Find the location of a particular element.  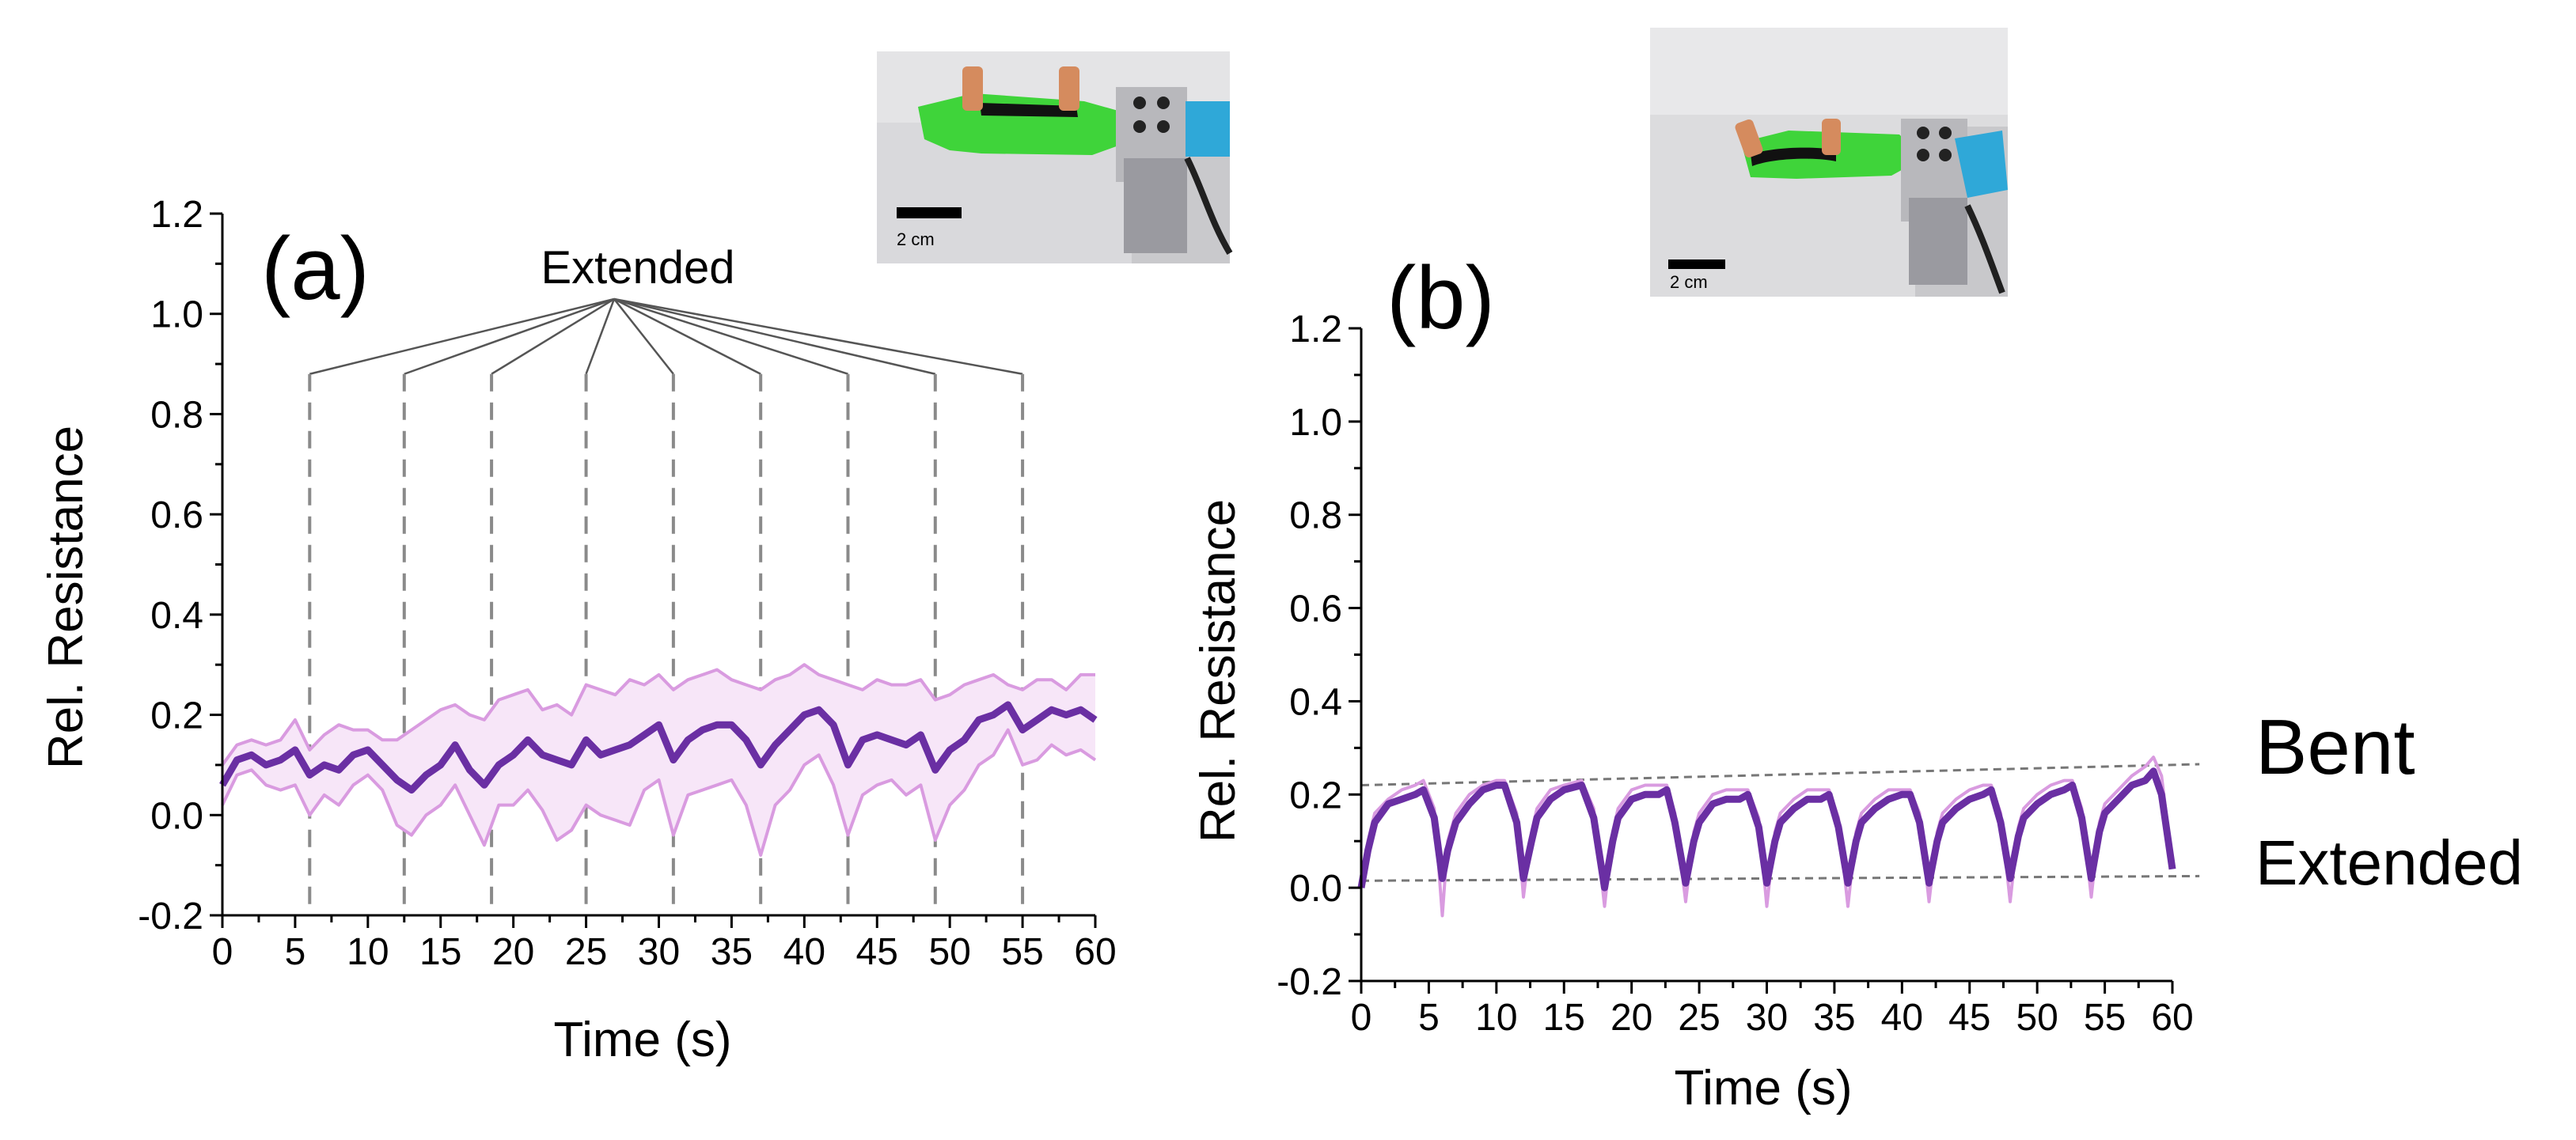

extended-guide-lines is located at coordinates (666, 644).